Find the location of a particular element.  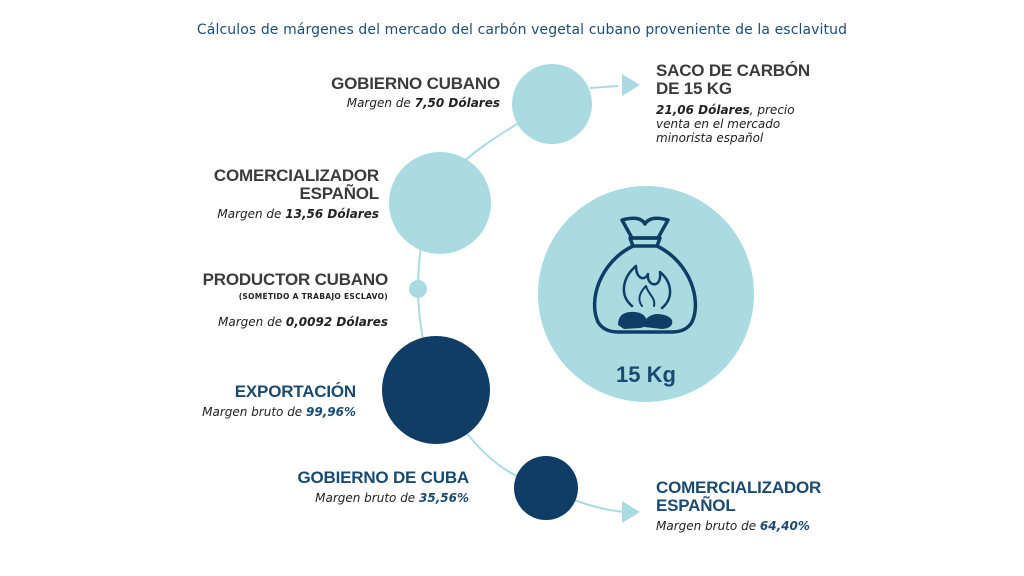

node-margin: Margen de 0,0092 Dólares is located at coordinates (303, 322).